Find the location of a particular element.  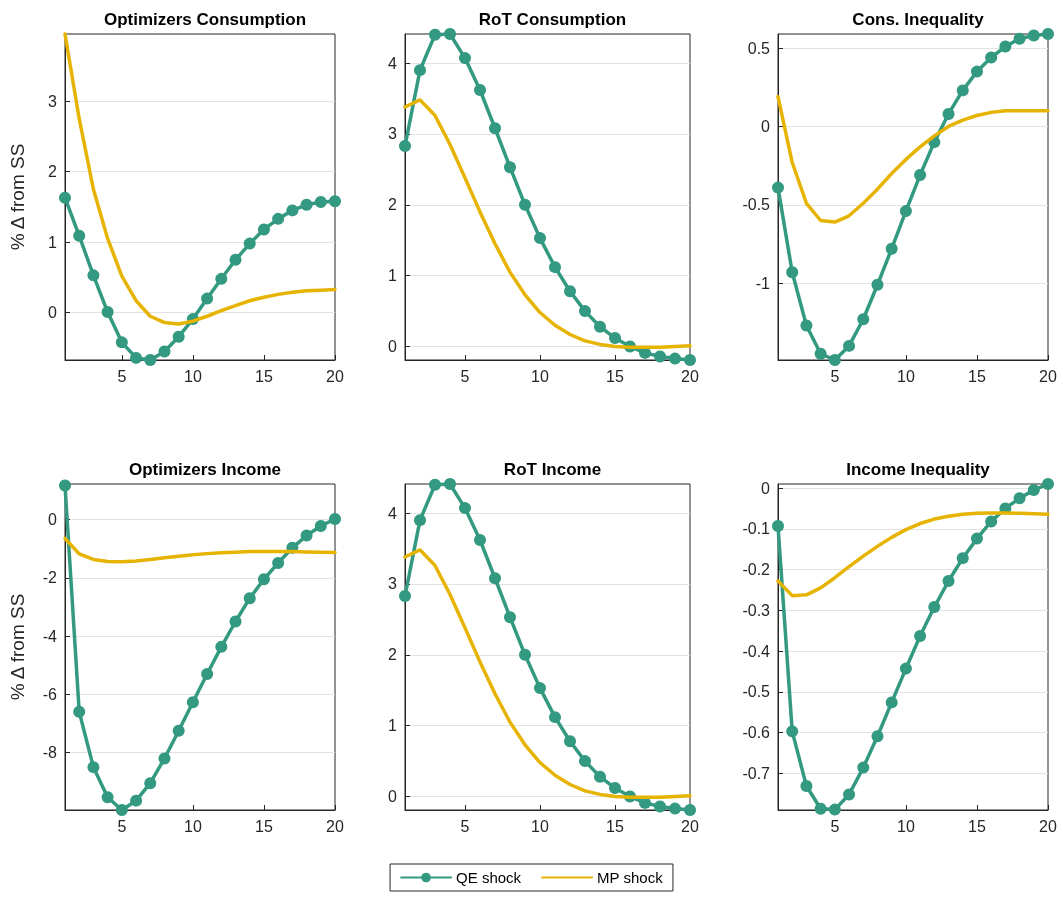

y-tick-label: -0.1 is located at coordinates (756, 529).